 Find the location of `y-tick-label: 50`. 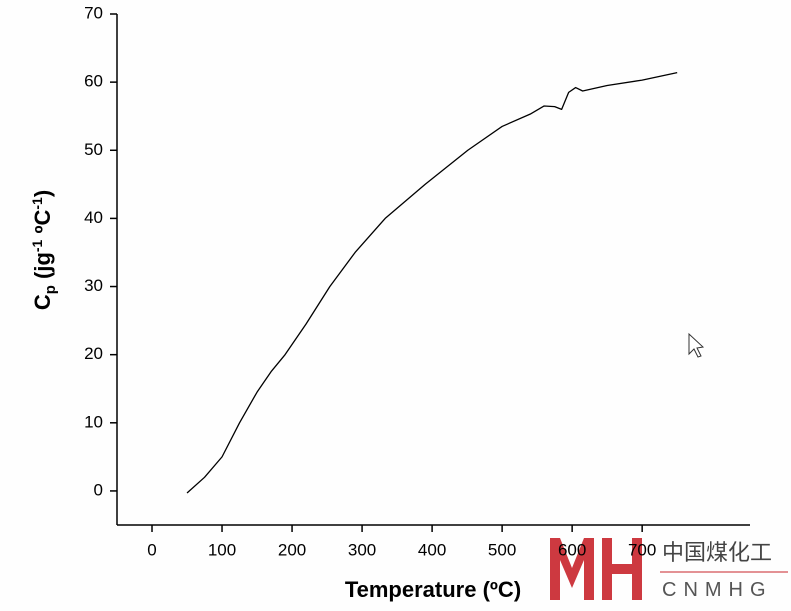

y-tick-label: 50 is located at coordinates (93, 149).